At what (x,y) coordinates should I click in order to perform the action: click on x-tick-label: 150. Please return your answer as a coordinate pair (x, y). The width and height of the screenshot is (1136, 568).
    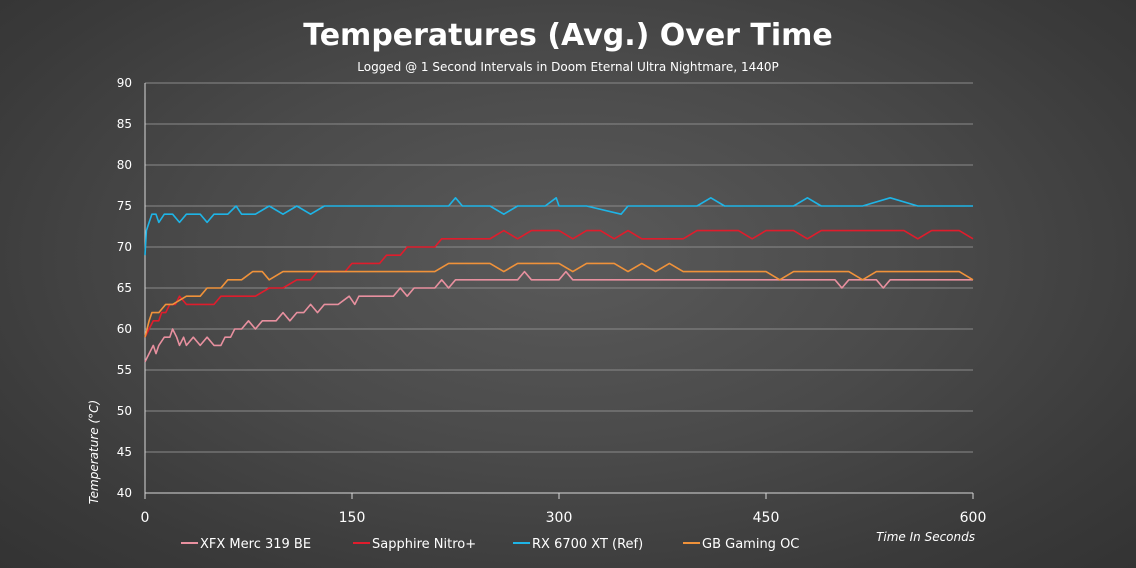
    Looking at the image, I should click on (352, 518).